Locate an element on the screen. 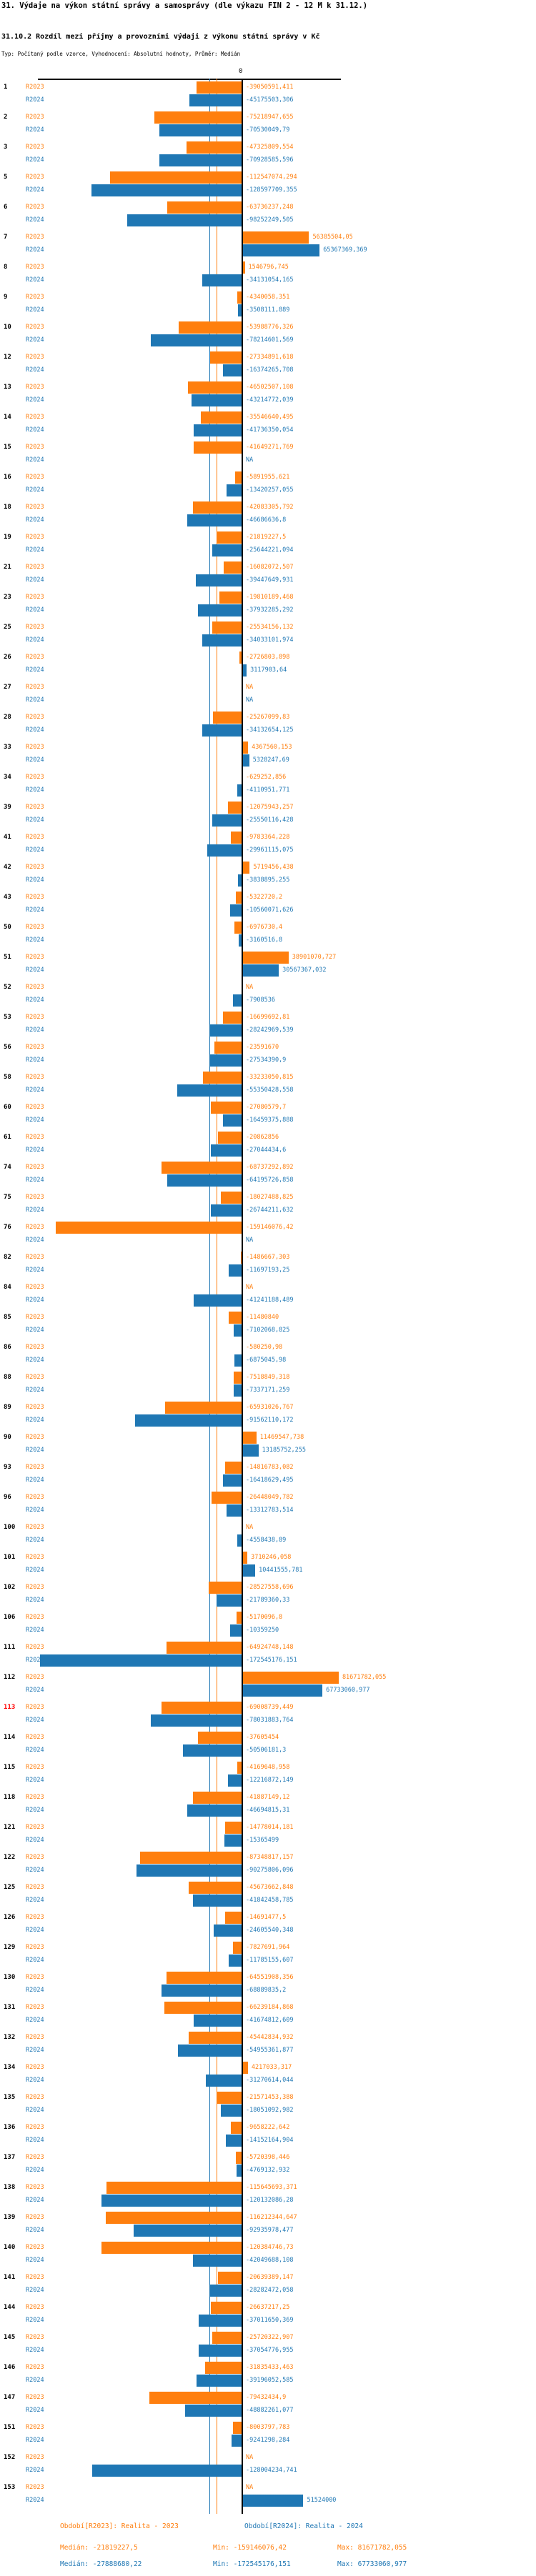  row-number: 6 is located at coordinates (6, 207).